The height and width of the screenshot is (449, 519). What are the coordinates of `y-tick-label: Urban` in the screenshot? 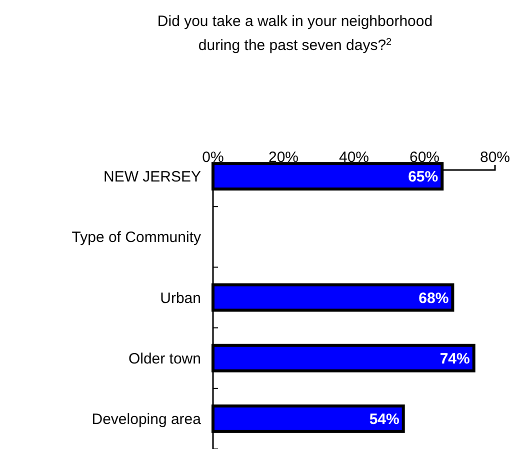 It's located at (180, 298).